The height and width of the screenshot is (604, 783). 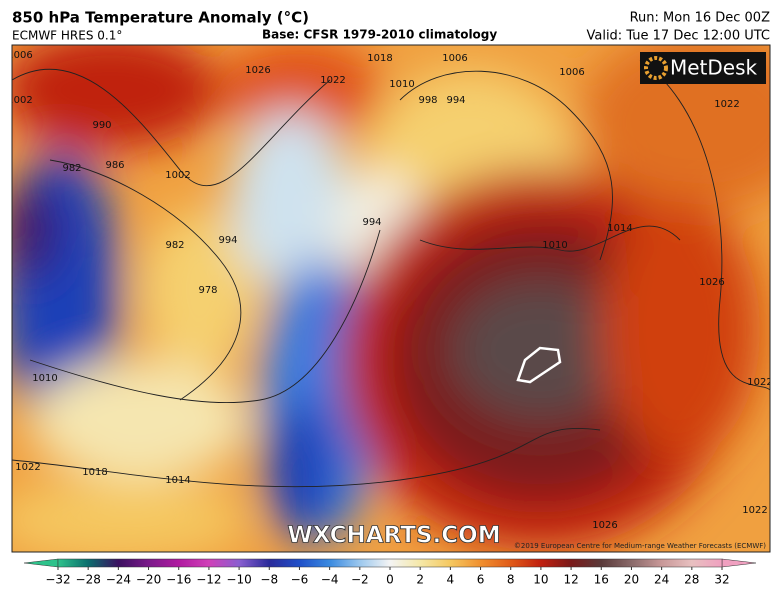 I want to click on colorbar-bar, so click(x=390, y=563).